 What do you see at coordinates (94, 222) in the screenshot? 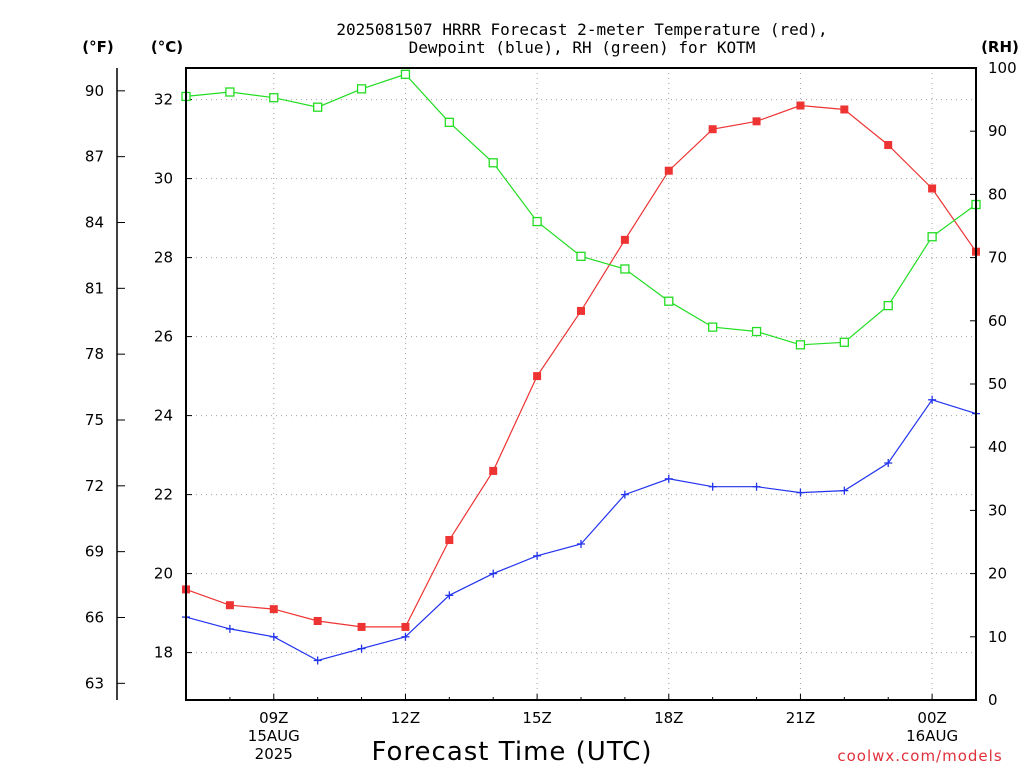
I see `fahrenheit-tick-label: 84` at bounding box center [94, 222].